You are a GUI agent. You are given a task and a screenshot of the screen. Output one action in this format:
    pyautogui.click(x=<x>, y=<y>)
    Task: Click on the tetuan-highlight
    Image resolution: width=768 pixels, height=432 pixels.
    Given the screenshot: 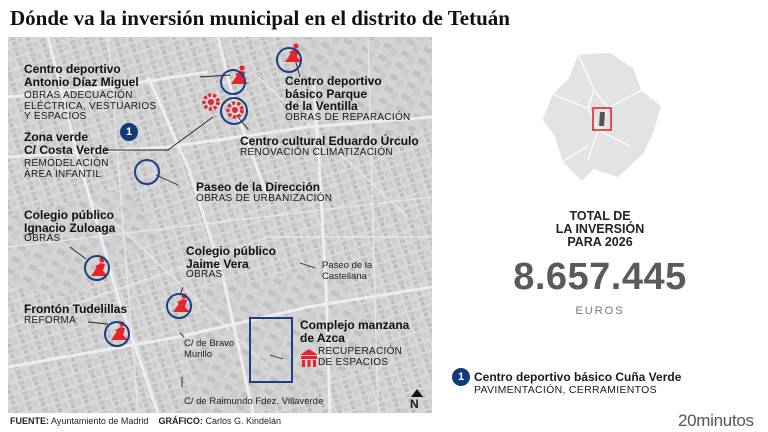 What is the action you would take?
    pyautogui.click(x=602, y=119)
    